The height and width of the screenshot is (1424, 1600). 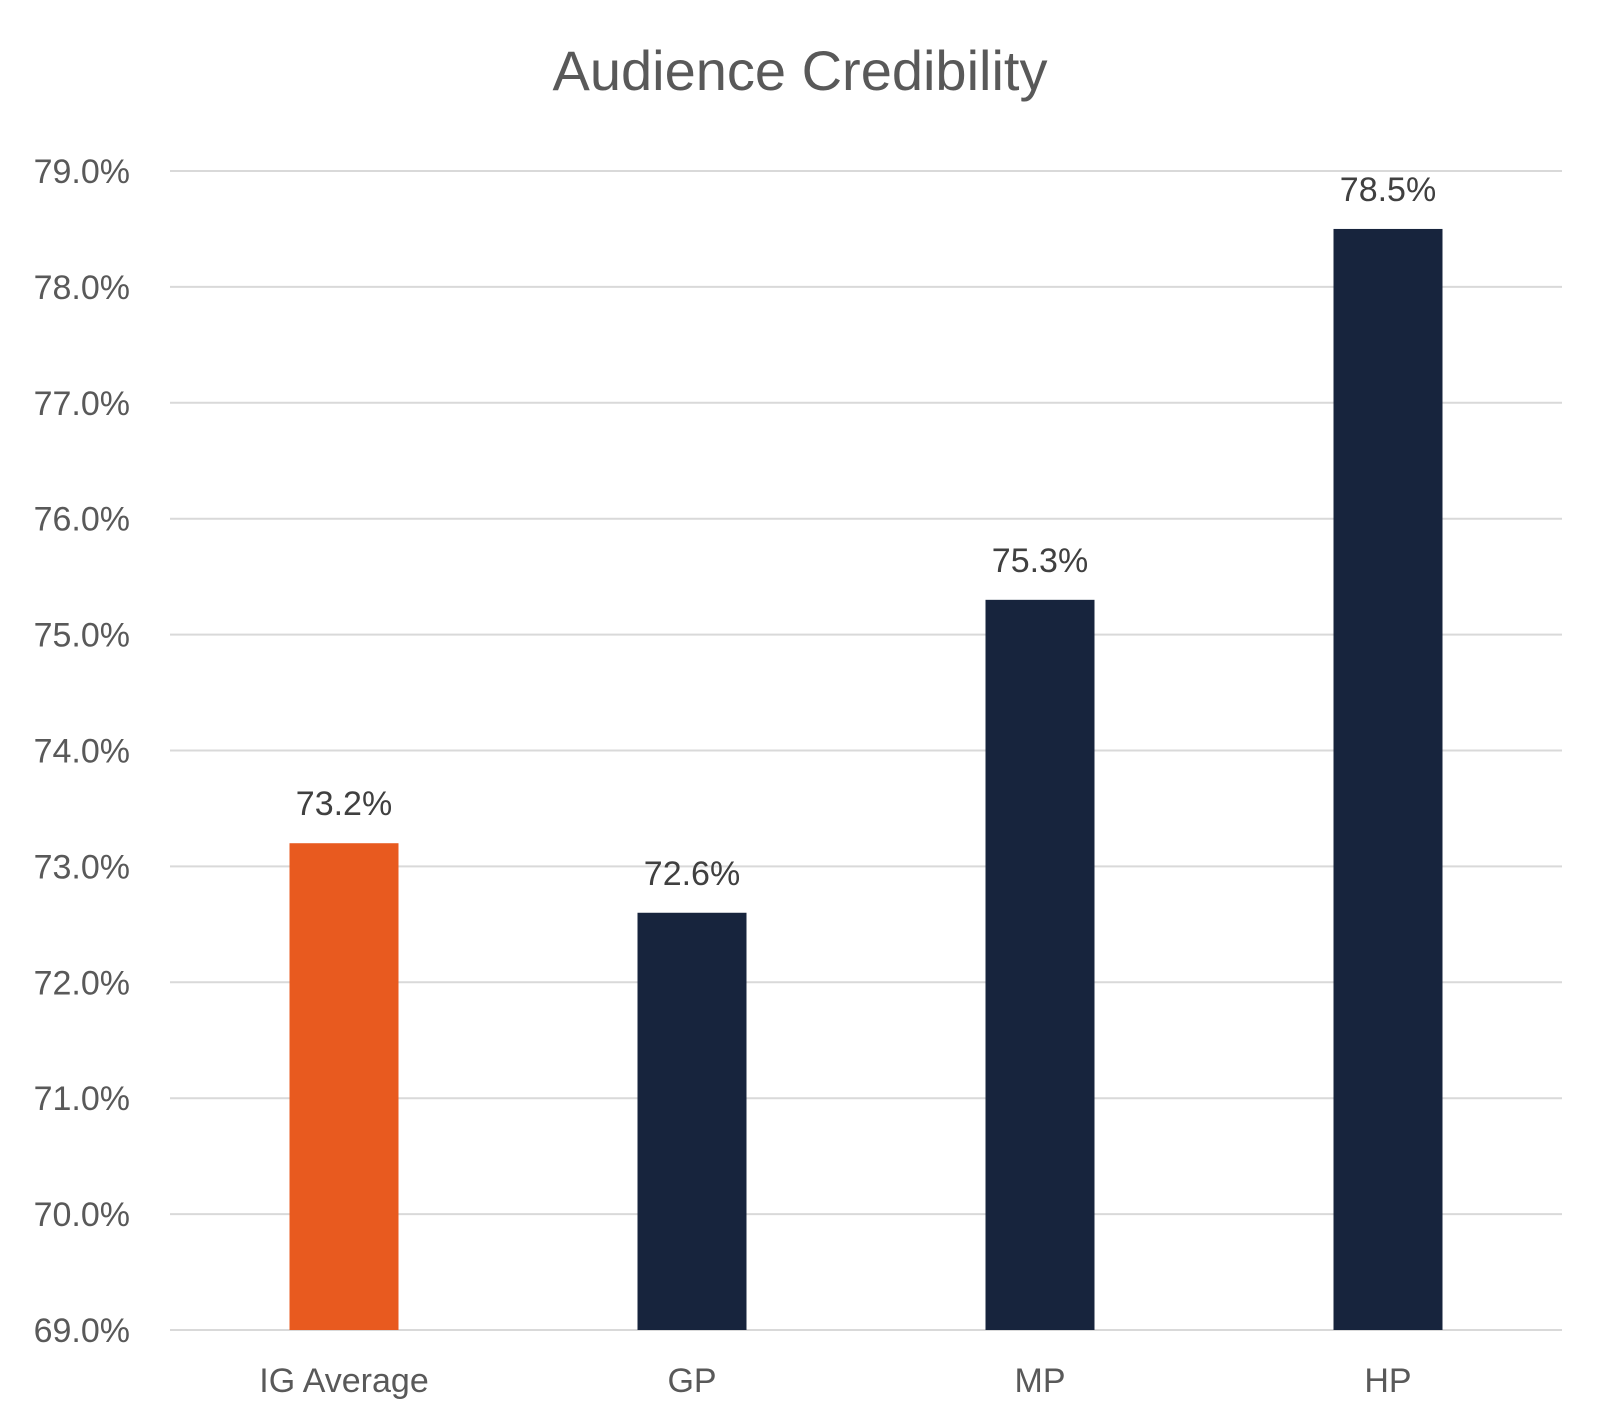 I want to click on category-label: IG Average, so click(x=344, y=1381).